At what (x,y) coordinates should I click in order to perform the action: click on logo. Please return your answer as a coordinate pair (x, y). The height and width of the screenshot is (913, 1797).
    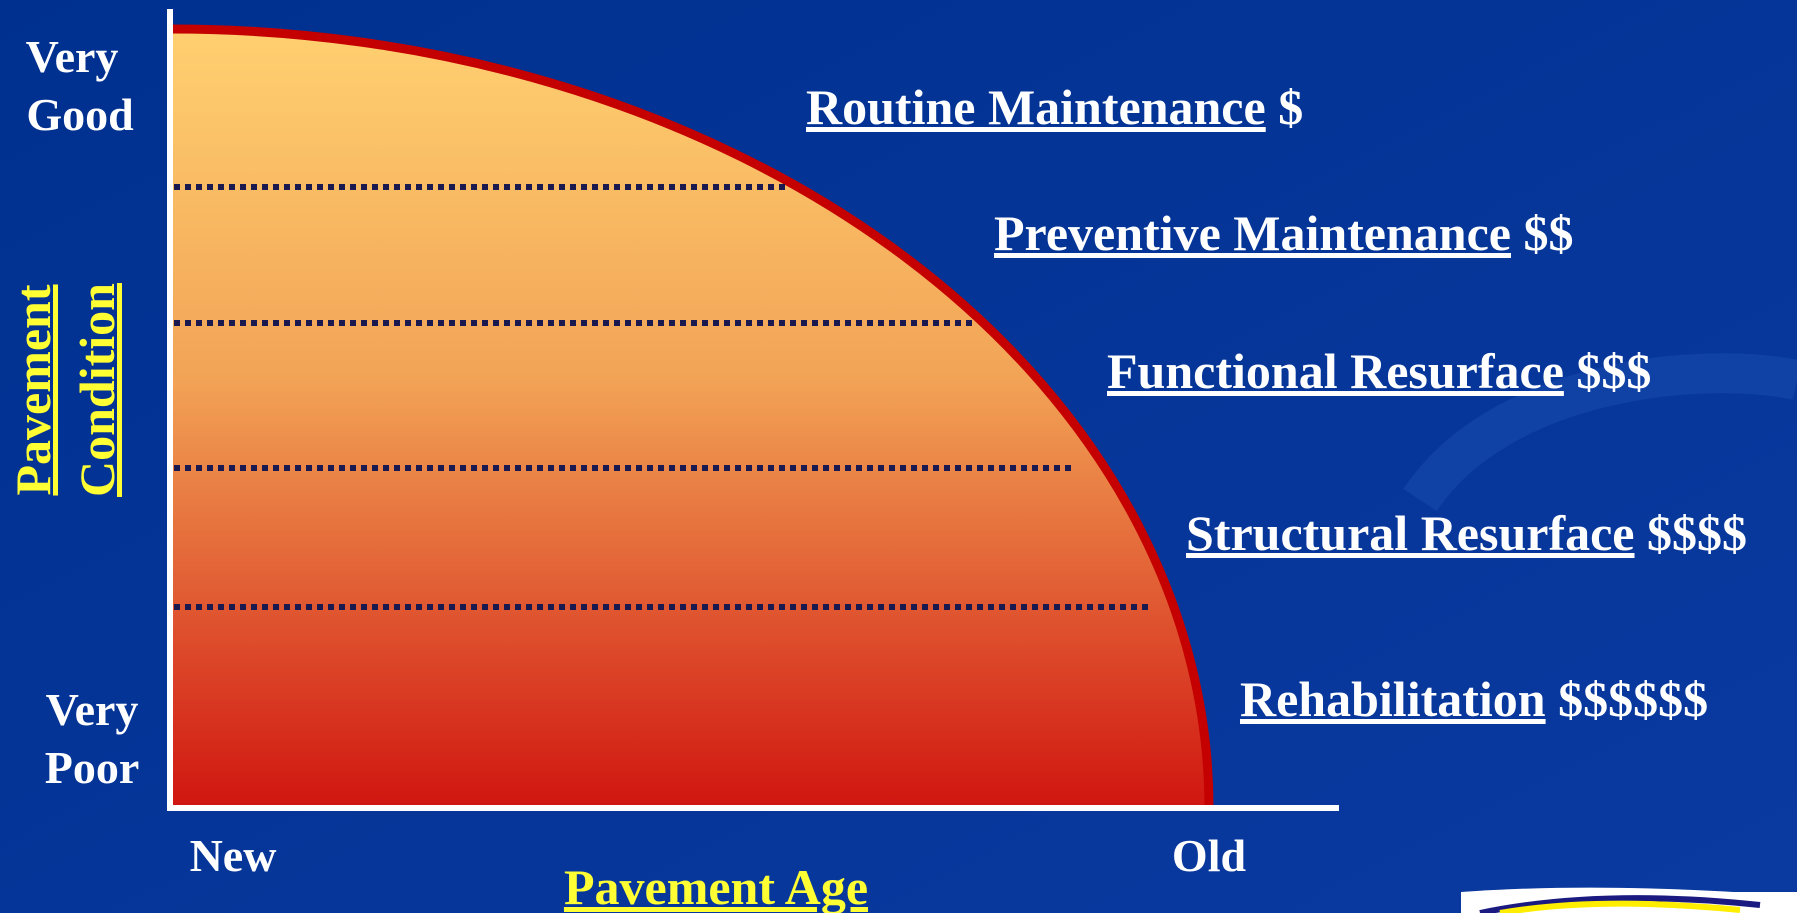
    Looking at the image, I should click on (1629, 900).